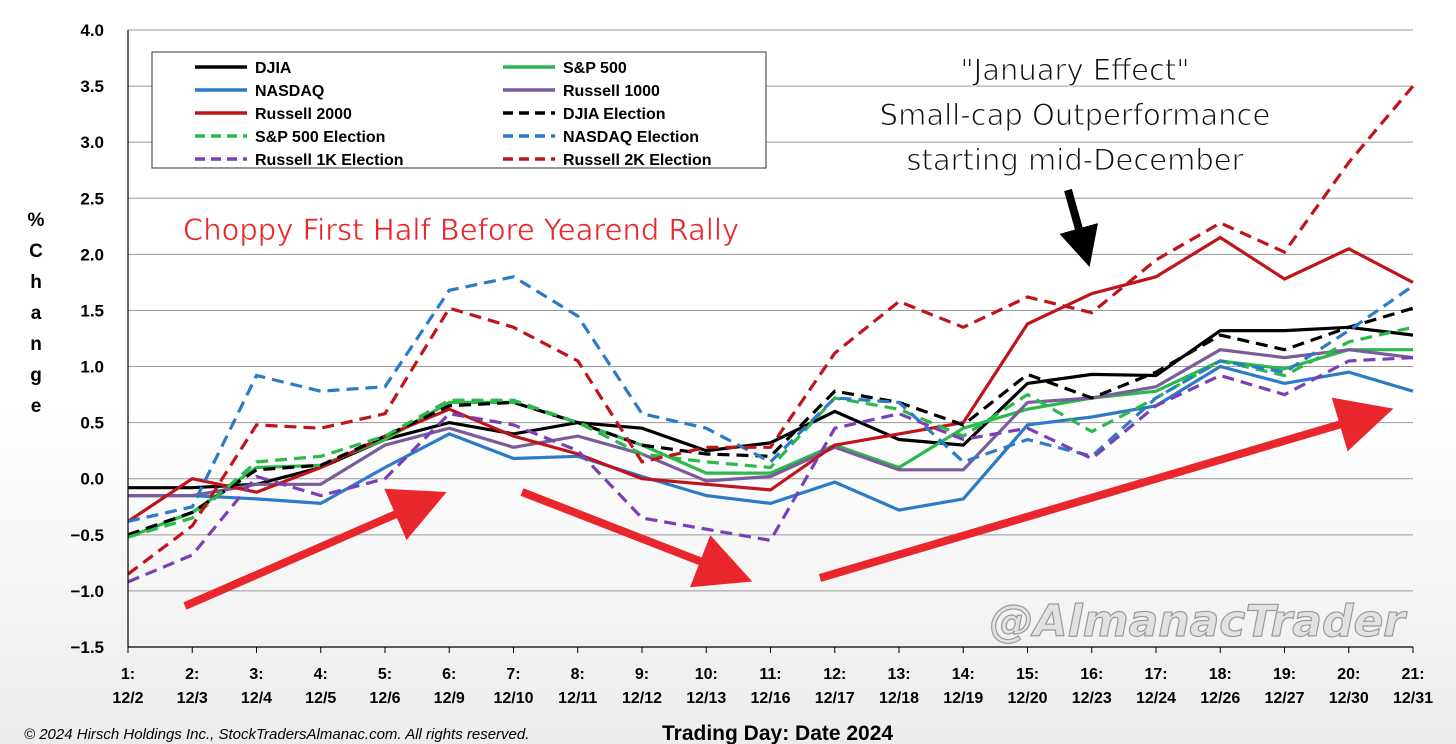 Image resolution: width=1456 pixels, height=744 pixels. What do you see at coordinates (449, 698) in the screenshot?
I see `x-tick-date: 12/9` at bounding box center [449, 698].